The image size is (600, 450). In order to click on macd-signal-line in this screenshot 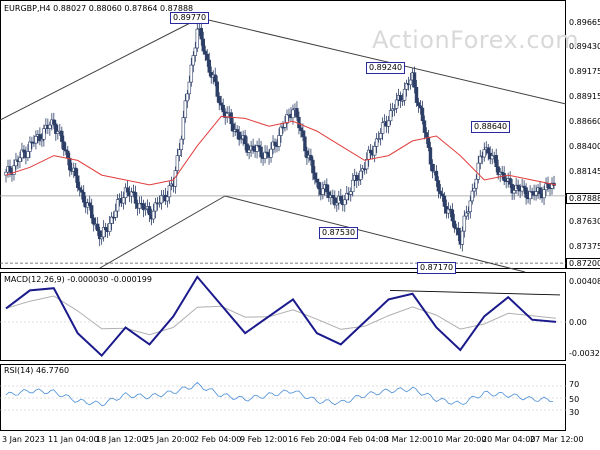, I will do `click(281, 315)`.